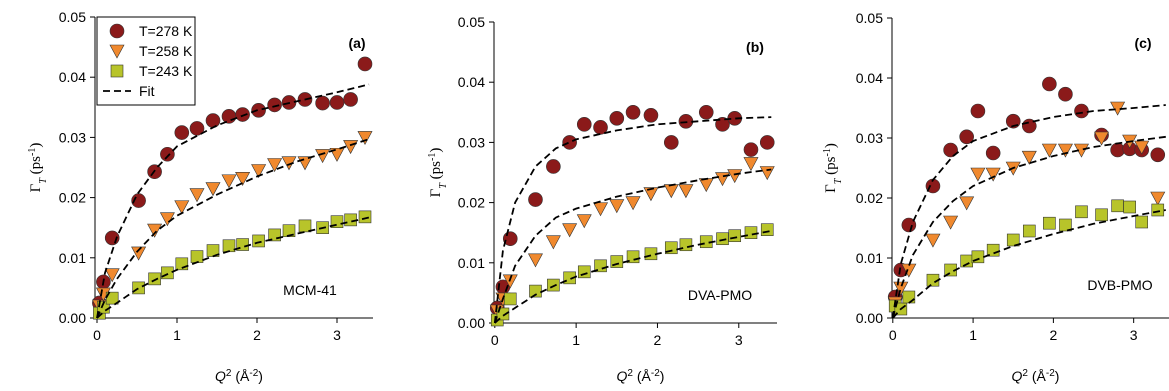 The height and width of the screenshot is (391, 1169). I want to click on panel-label: (b), so click(755, 47).